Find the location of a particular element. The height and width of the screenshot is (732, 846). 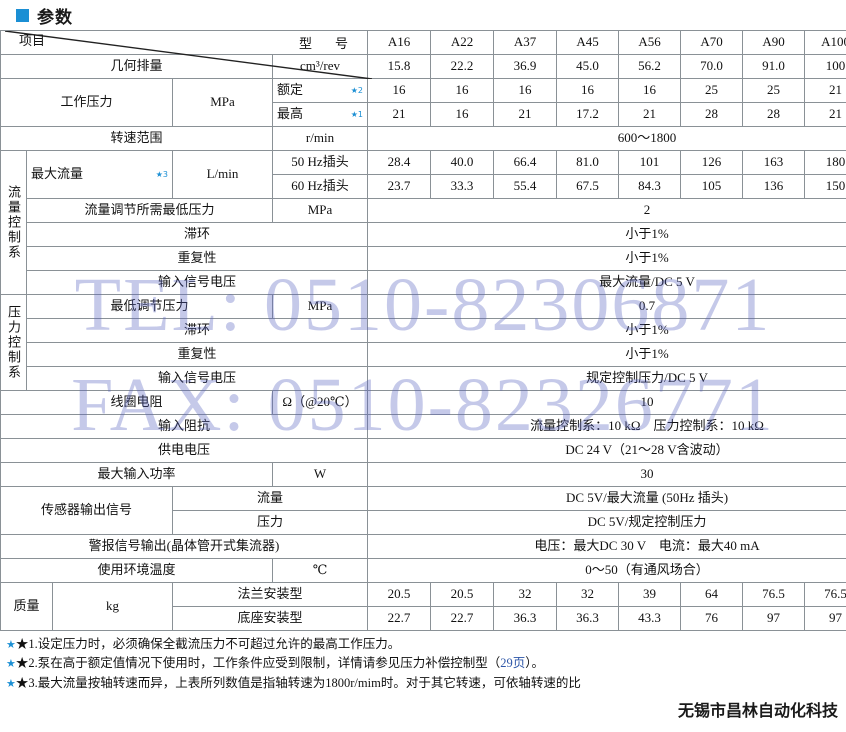

row-unit-mass: kg is located at coordinates (112, 606).